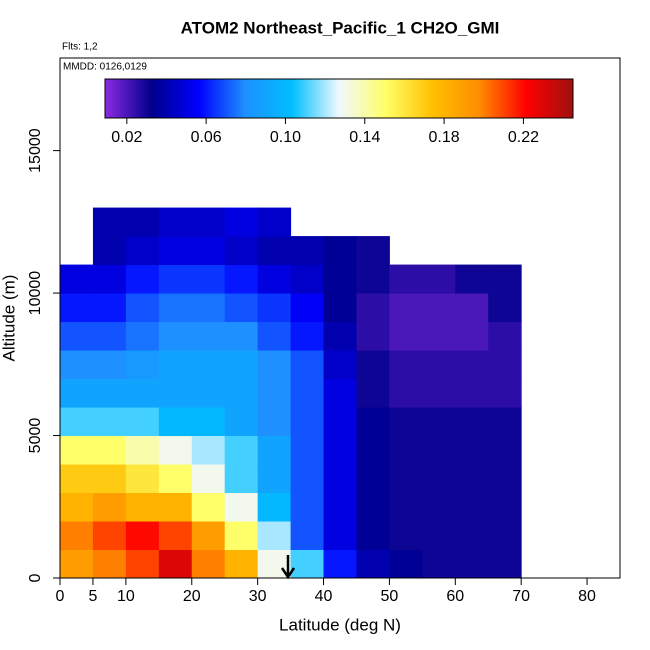 The width and height of the screenshot is (650, 650). Describe the element at coordinates (523, 137) in the screenshot. I see `colorbar-tick-label: 0.22` at that location.